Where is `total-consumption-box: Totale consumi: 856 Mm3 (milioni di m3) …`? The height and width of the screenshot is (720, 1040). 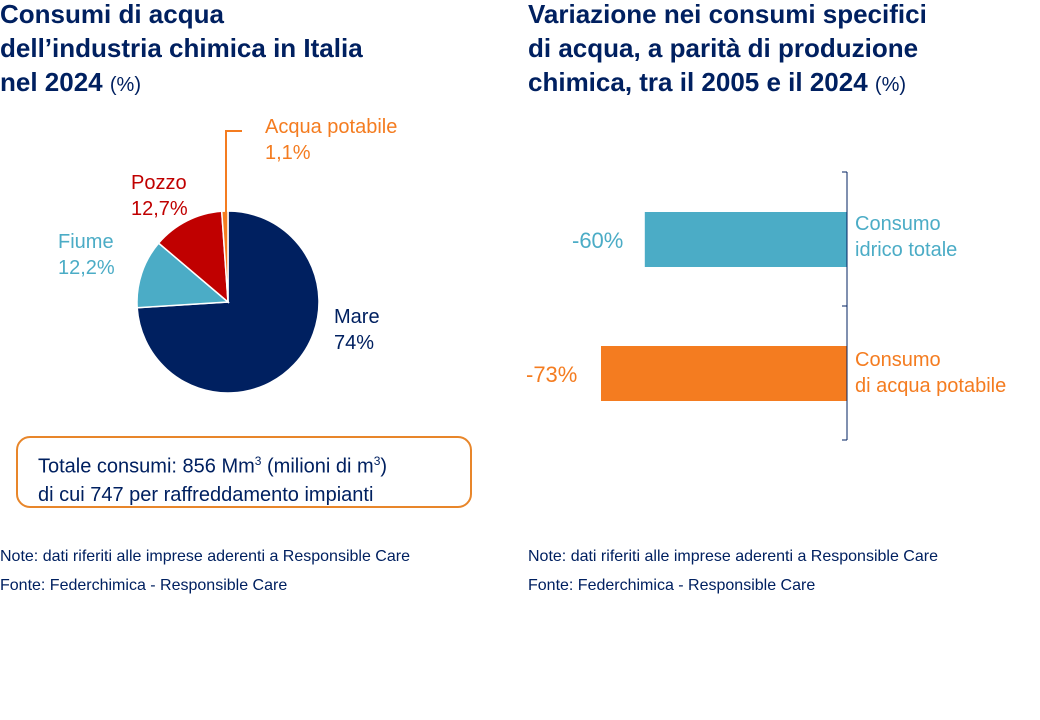
total-consumption-box: Totale consumi: 856 Mm3 (milioni di m3) … is located at coordinates (244, 472).